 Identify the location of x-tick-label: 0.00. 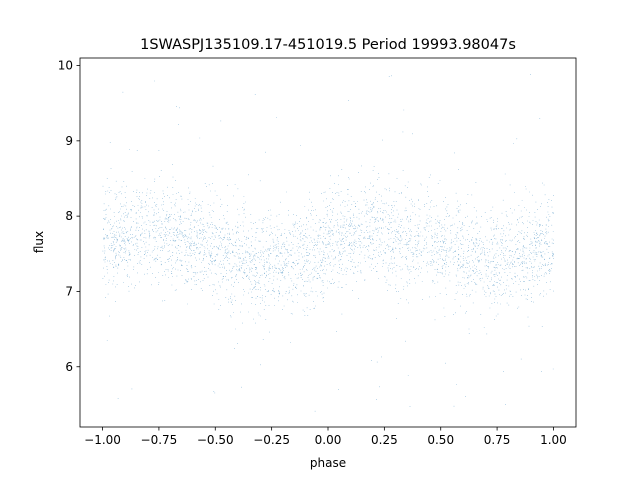
(328, 440).